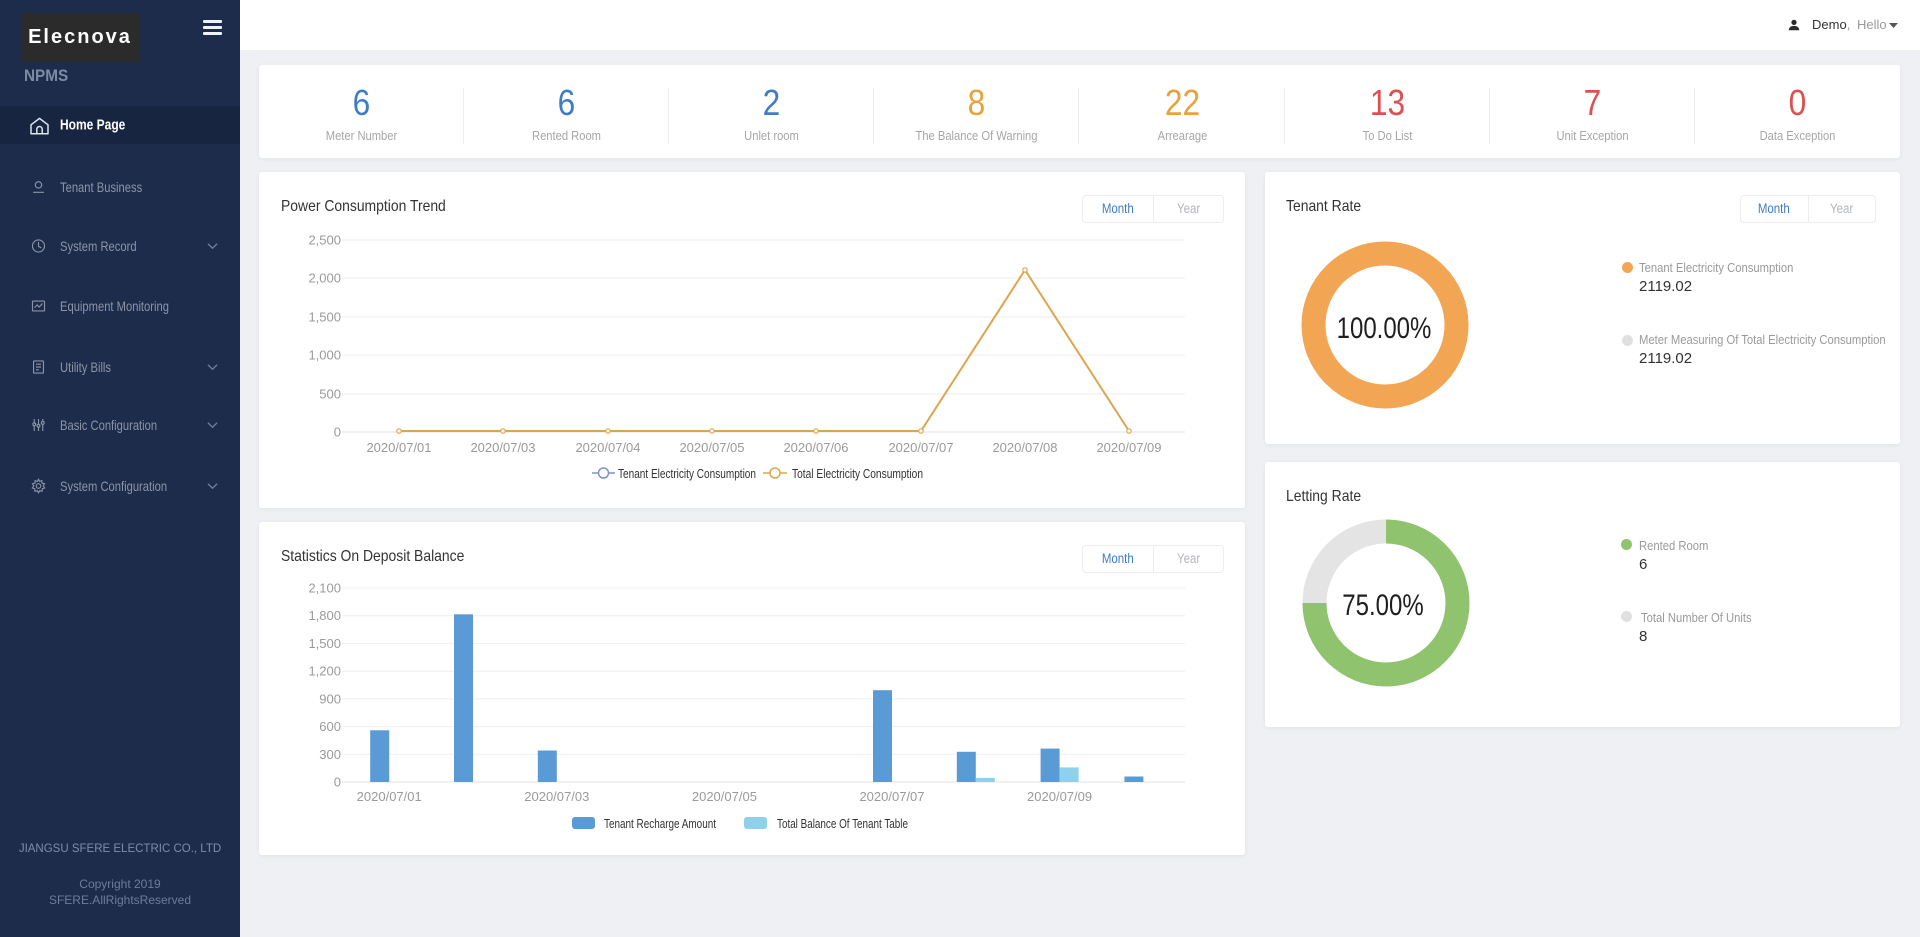  Describe the element at coordinates (324, 615) in the screenshot. I see `svg-text: 1,800` at that location.